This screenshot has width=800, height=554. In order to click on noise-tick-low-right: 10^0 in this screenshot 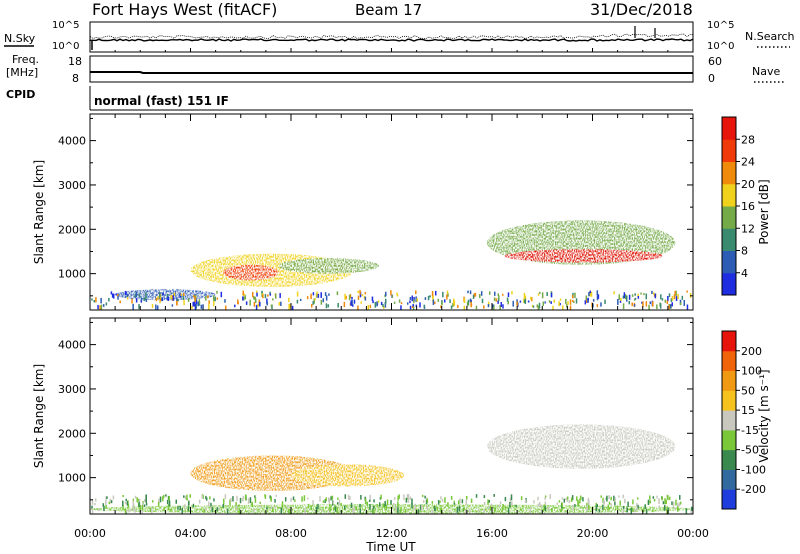, I will do `click(720, 46)`.